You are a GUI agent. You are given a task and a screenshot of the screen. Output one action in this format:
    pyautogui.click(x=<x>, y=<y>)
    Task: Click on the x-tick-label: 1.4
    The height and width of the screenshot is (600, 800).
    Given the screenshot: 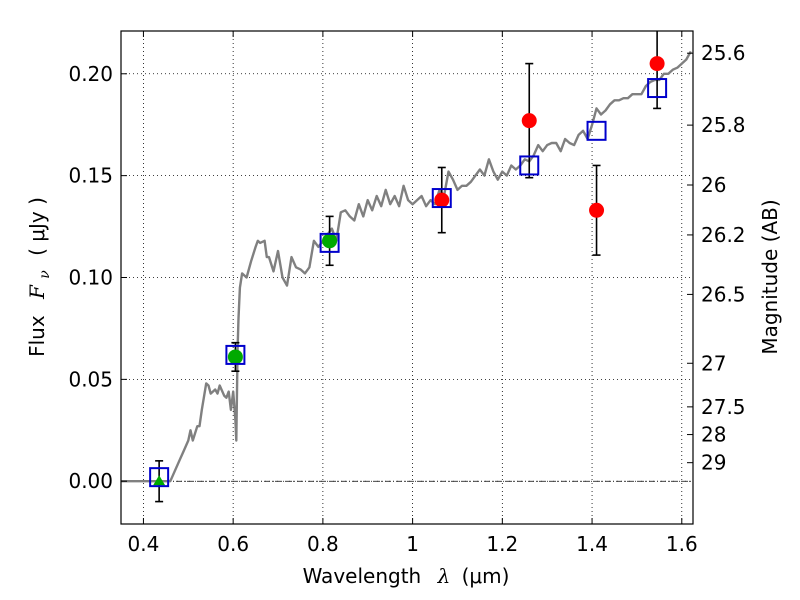 What is the action you would take?
    pyautogui.click(x=592, y=544)
    